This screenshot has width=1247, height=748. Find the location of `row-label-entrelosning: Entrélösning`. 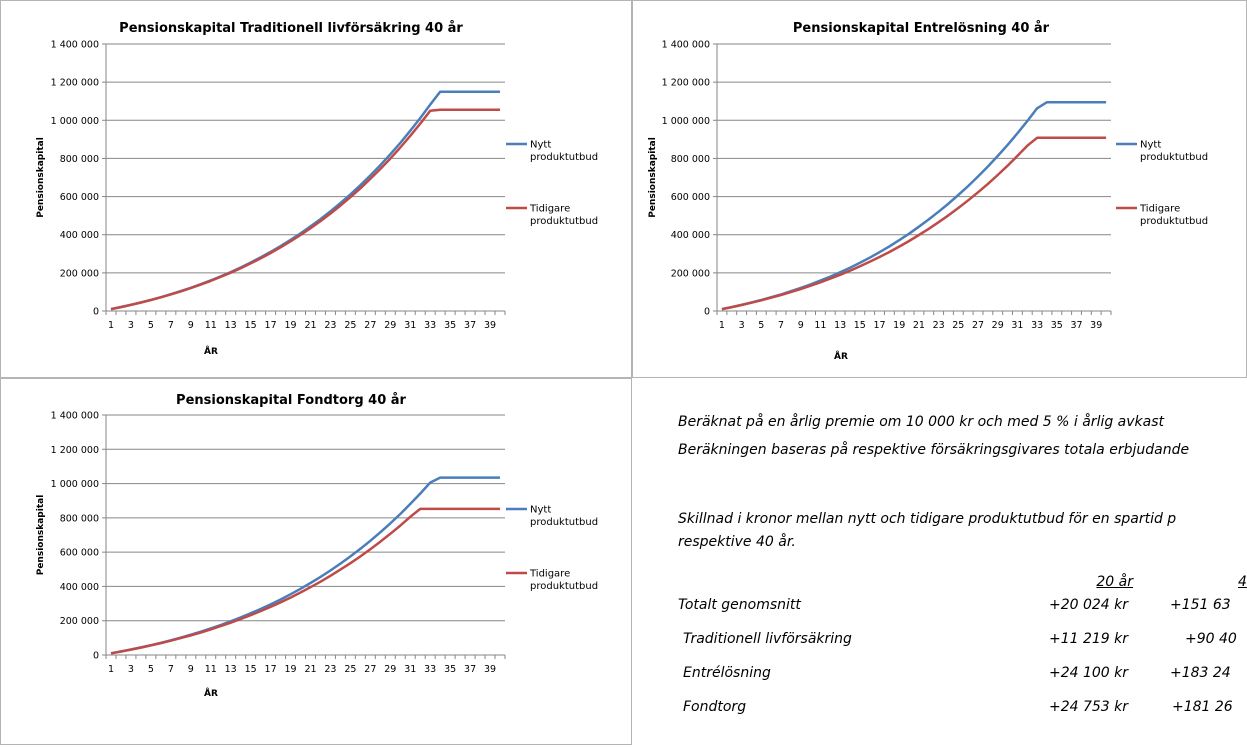

row-label-entrelosning: Entrélösning is located at coordinates (727, 673).